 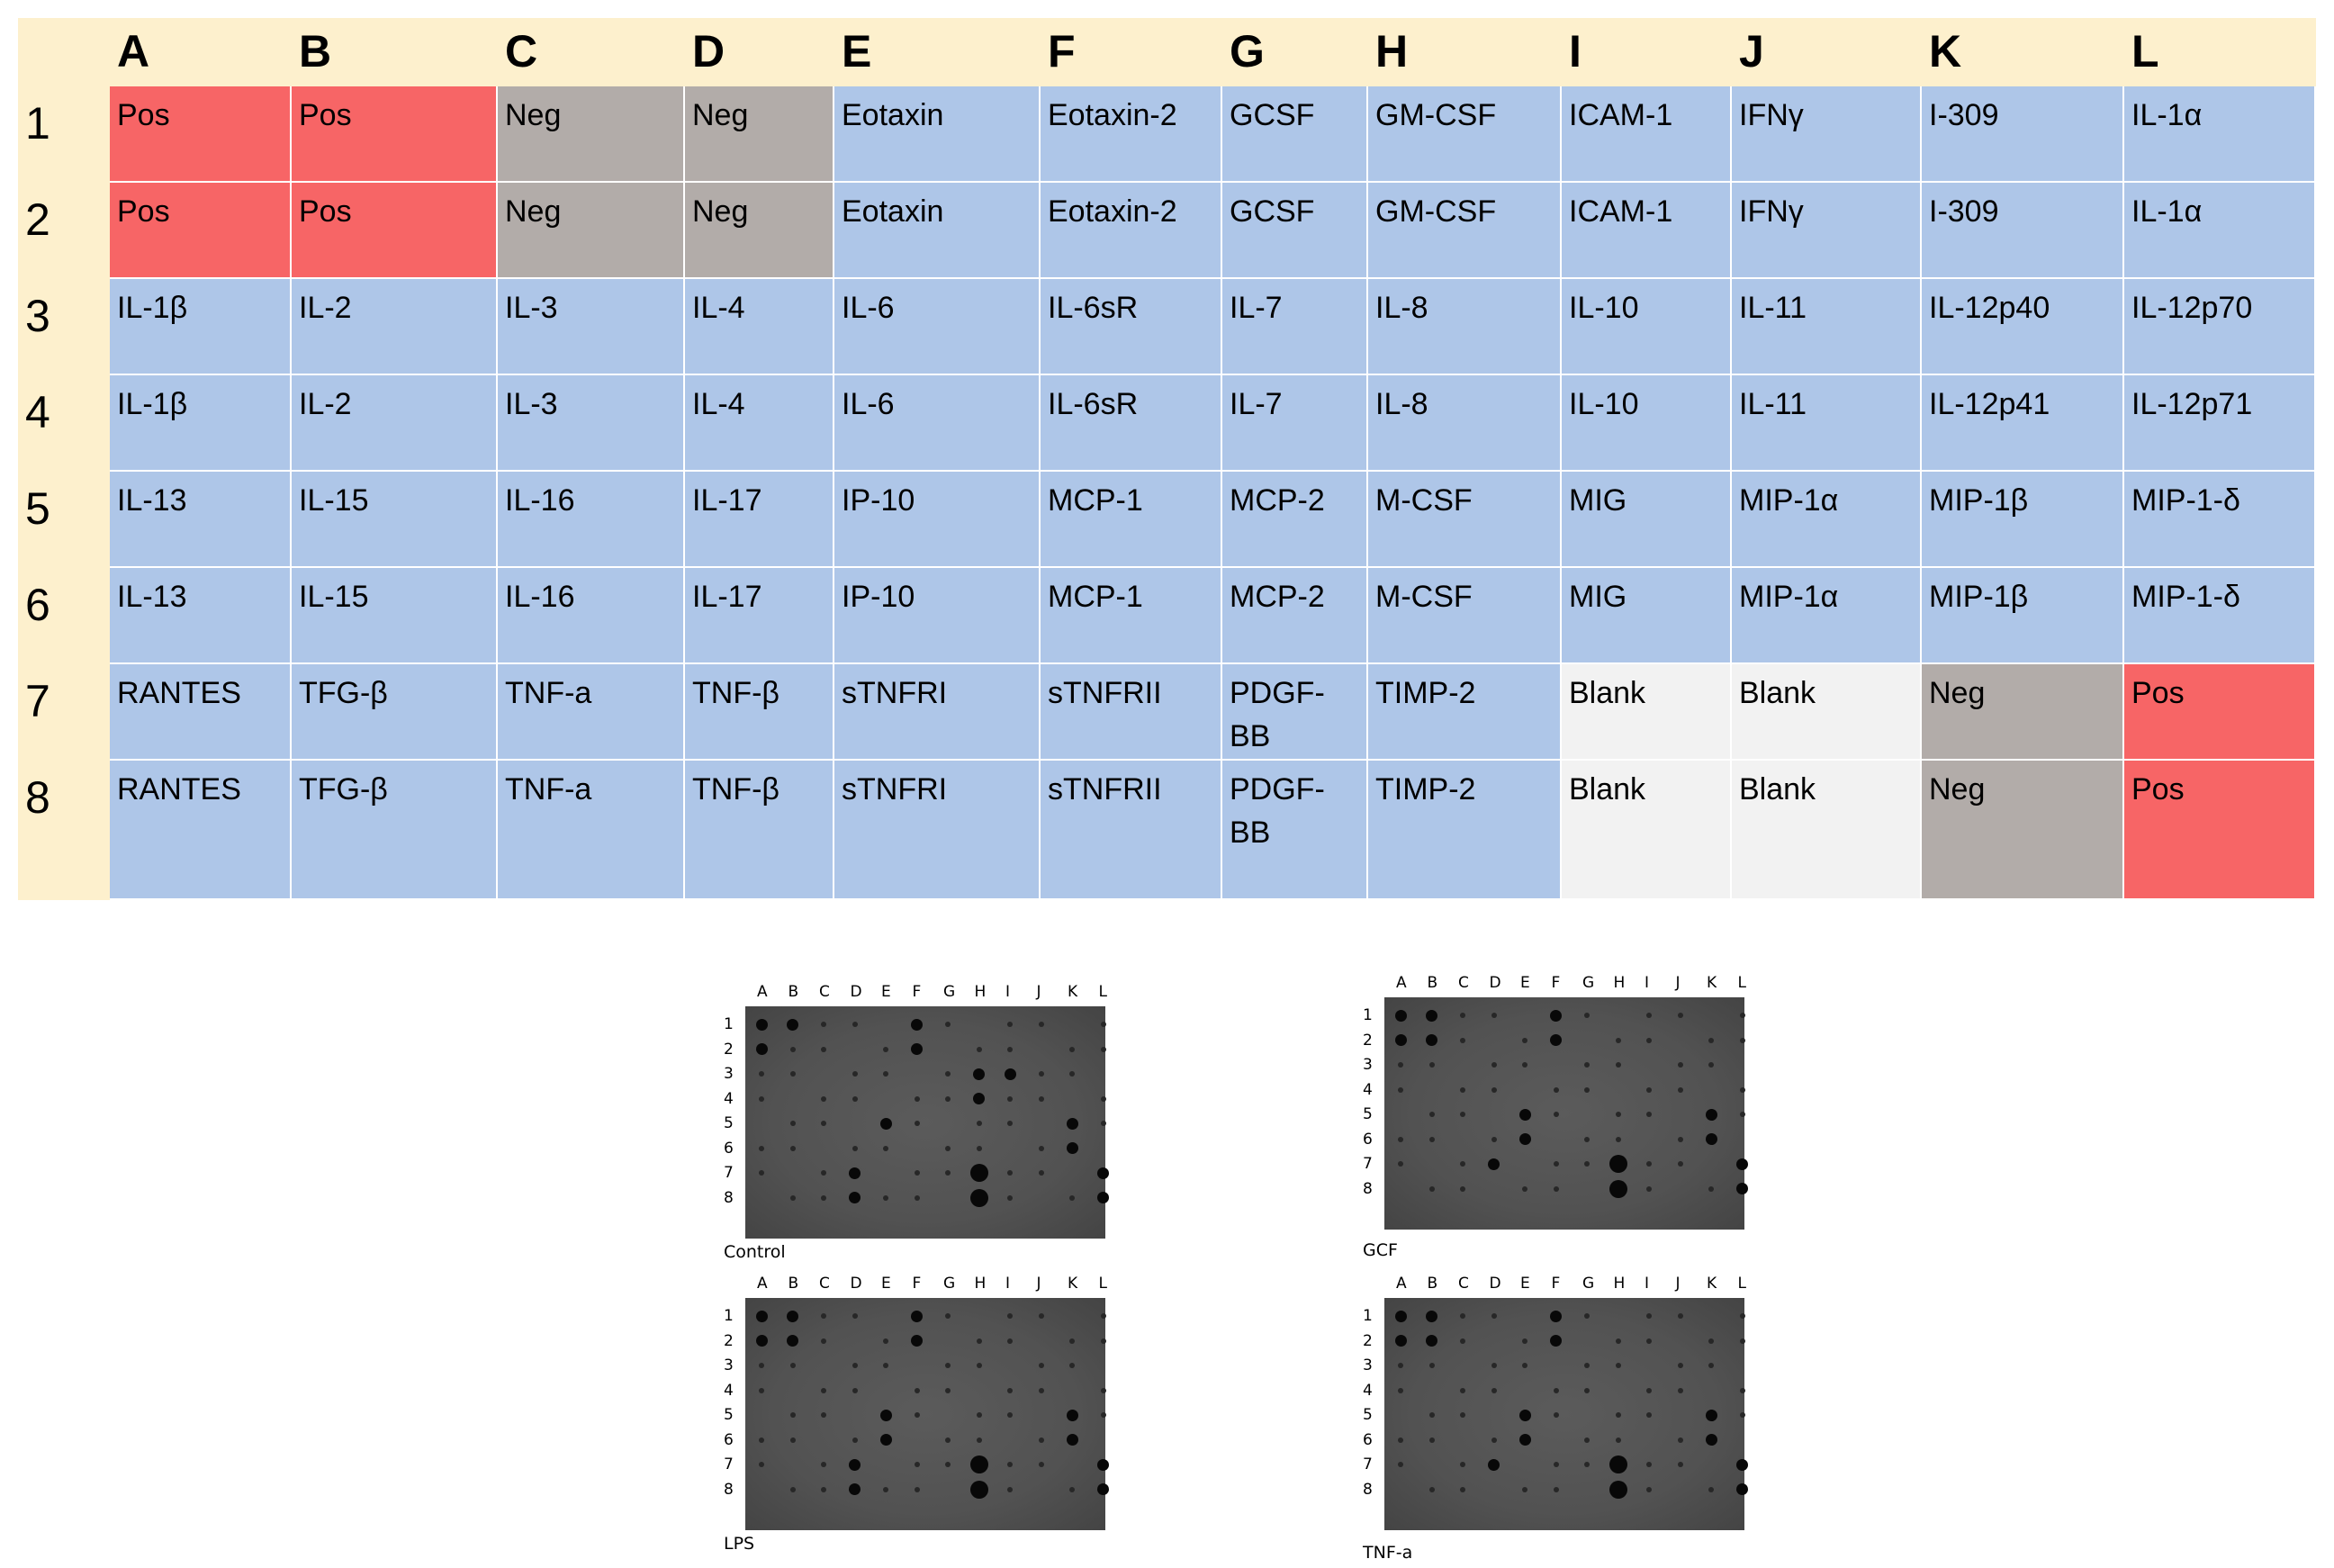 What do you see at coordinates (1463, 1188) in the screenshot?
I see `blot-spot-c8` at bounding box center [1463, 1188].